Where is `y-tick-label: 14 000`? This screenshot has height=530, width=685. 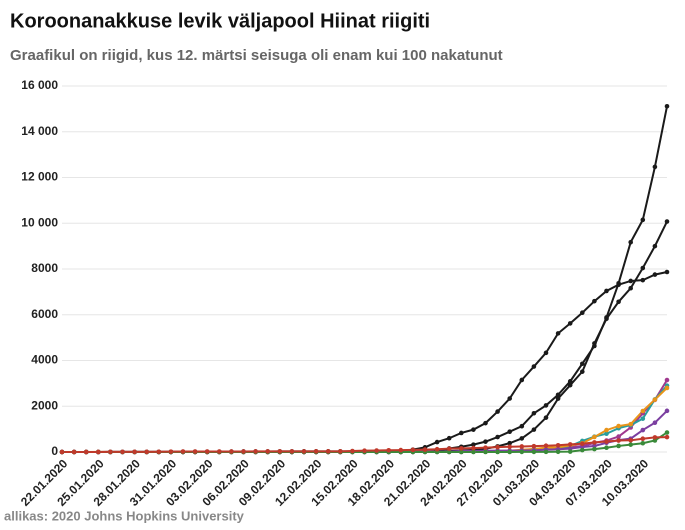 y-tick-label: 14 000 is located at coordinates (39, 131).